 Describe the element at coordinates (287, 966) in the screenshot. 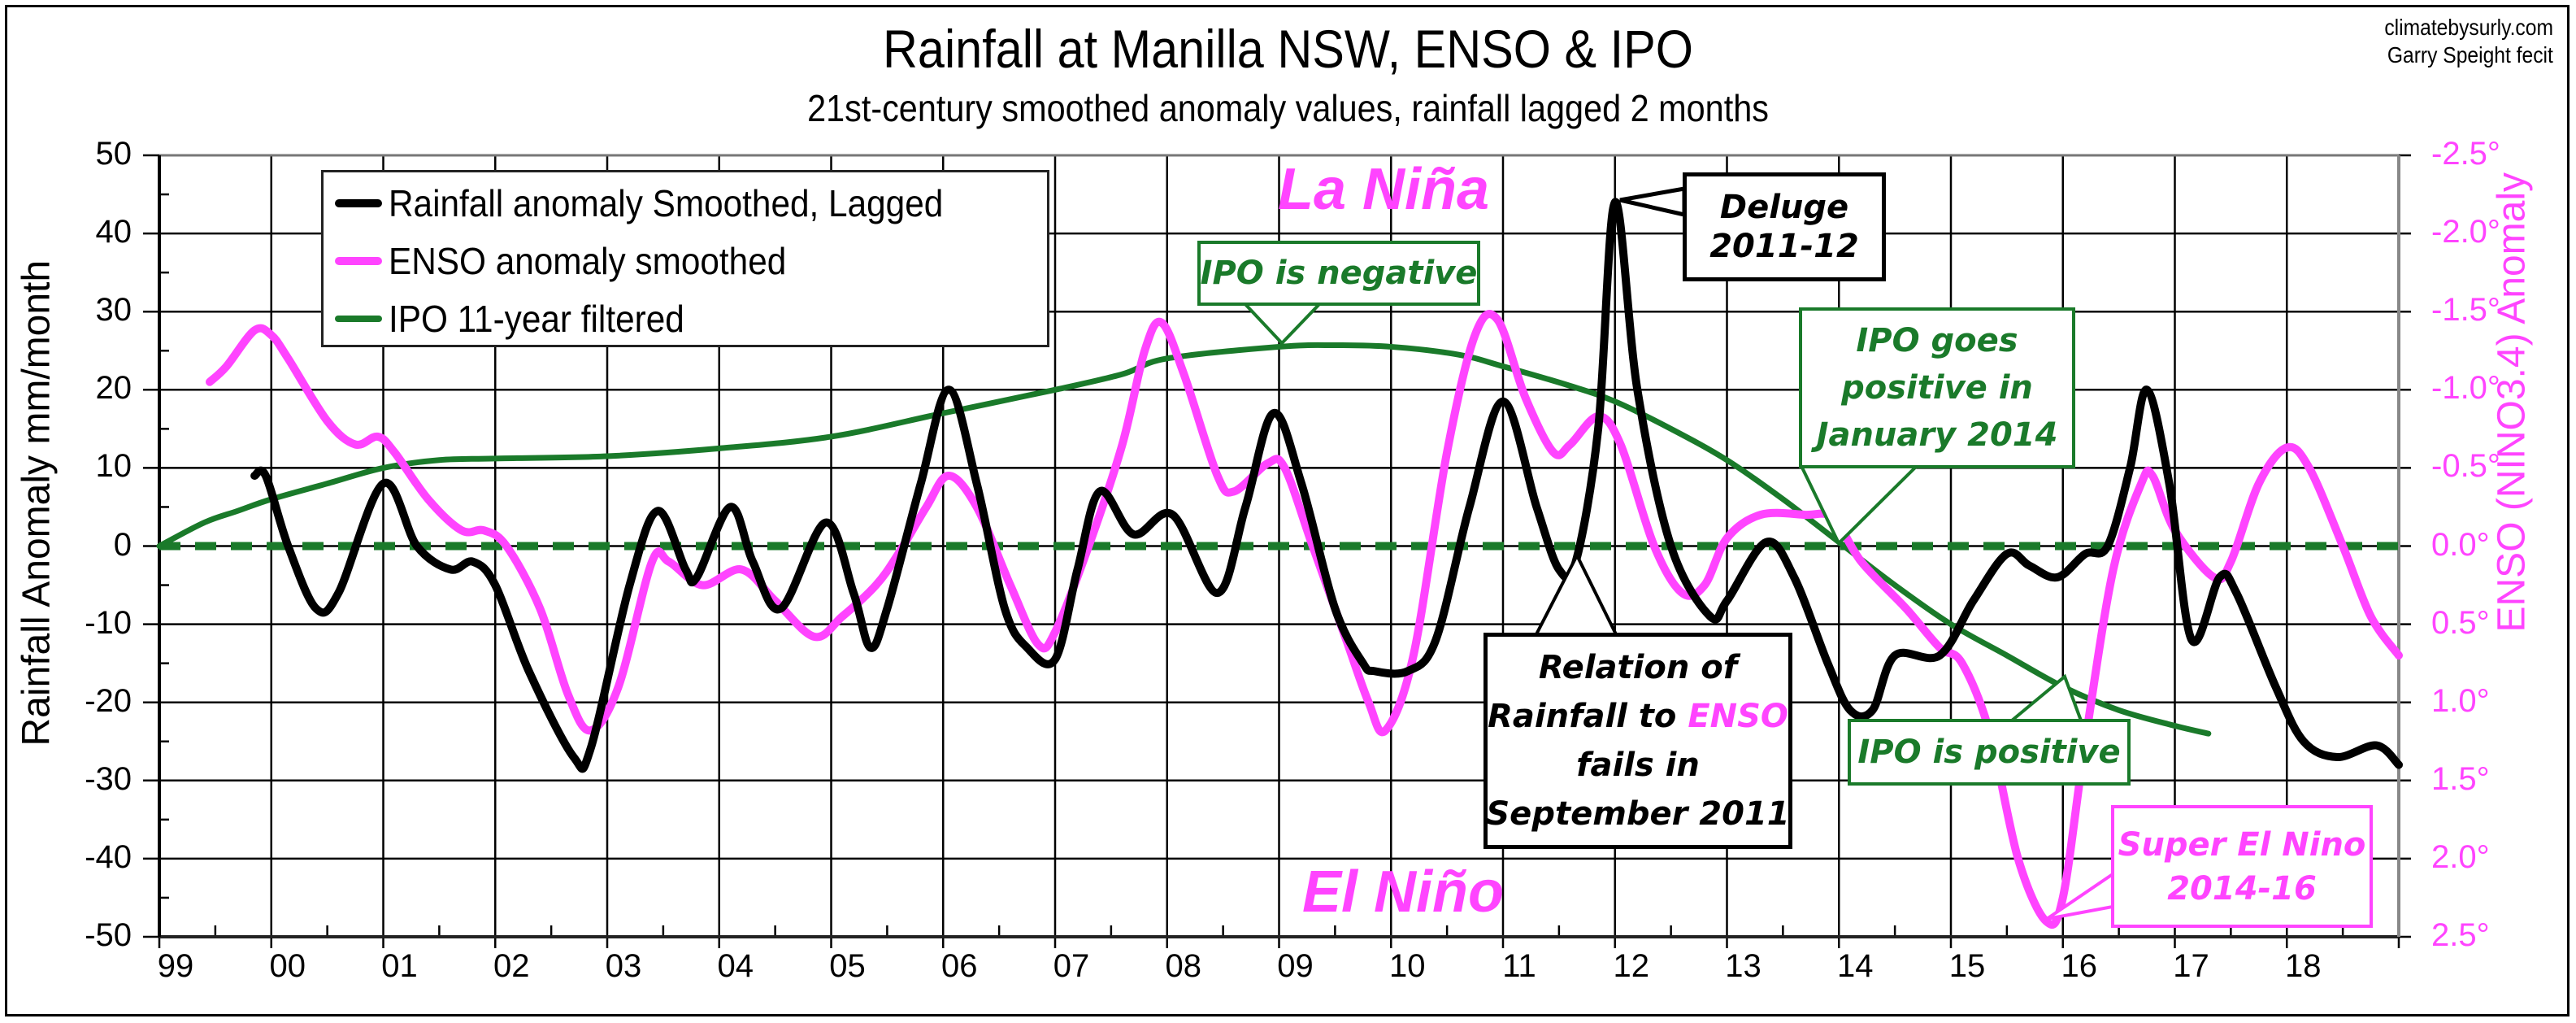

I see `x-tick-label: 00` at that location.